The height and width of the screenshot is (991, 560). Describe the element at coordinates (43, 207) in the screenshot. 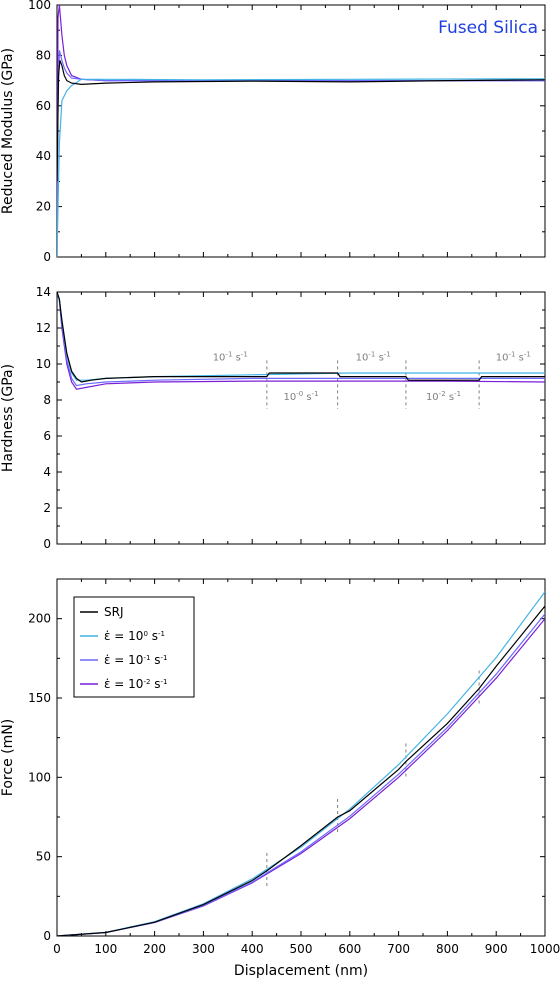

I see `modulus-ytick-label: 20` at that location.